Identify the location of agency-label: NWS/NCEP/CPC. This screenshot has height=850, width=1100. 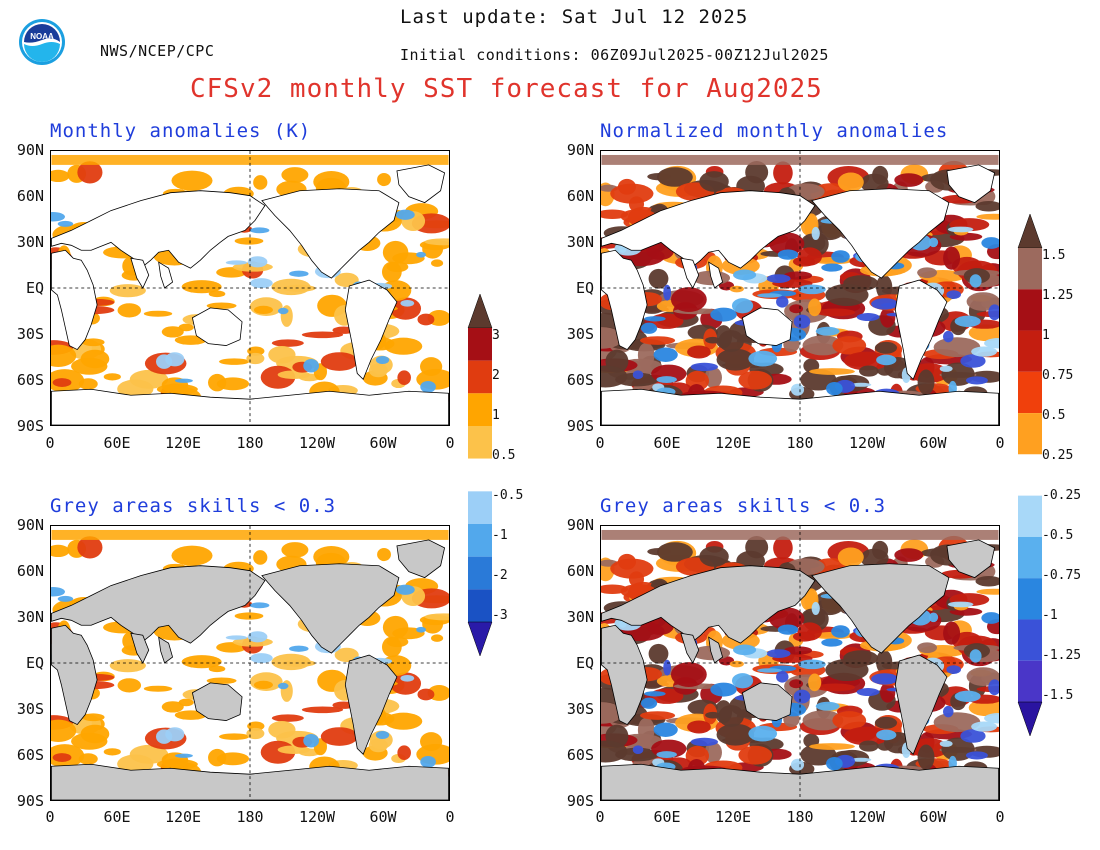
(157, 51).